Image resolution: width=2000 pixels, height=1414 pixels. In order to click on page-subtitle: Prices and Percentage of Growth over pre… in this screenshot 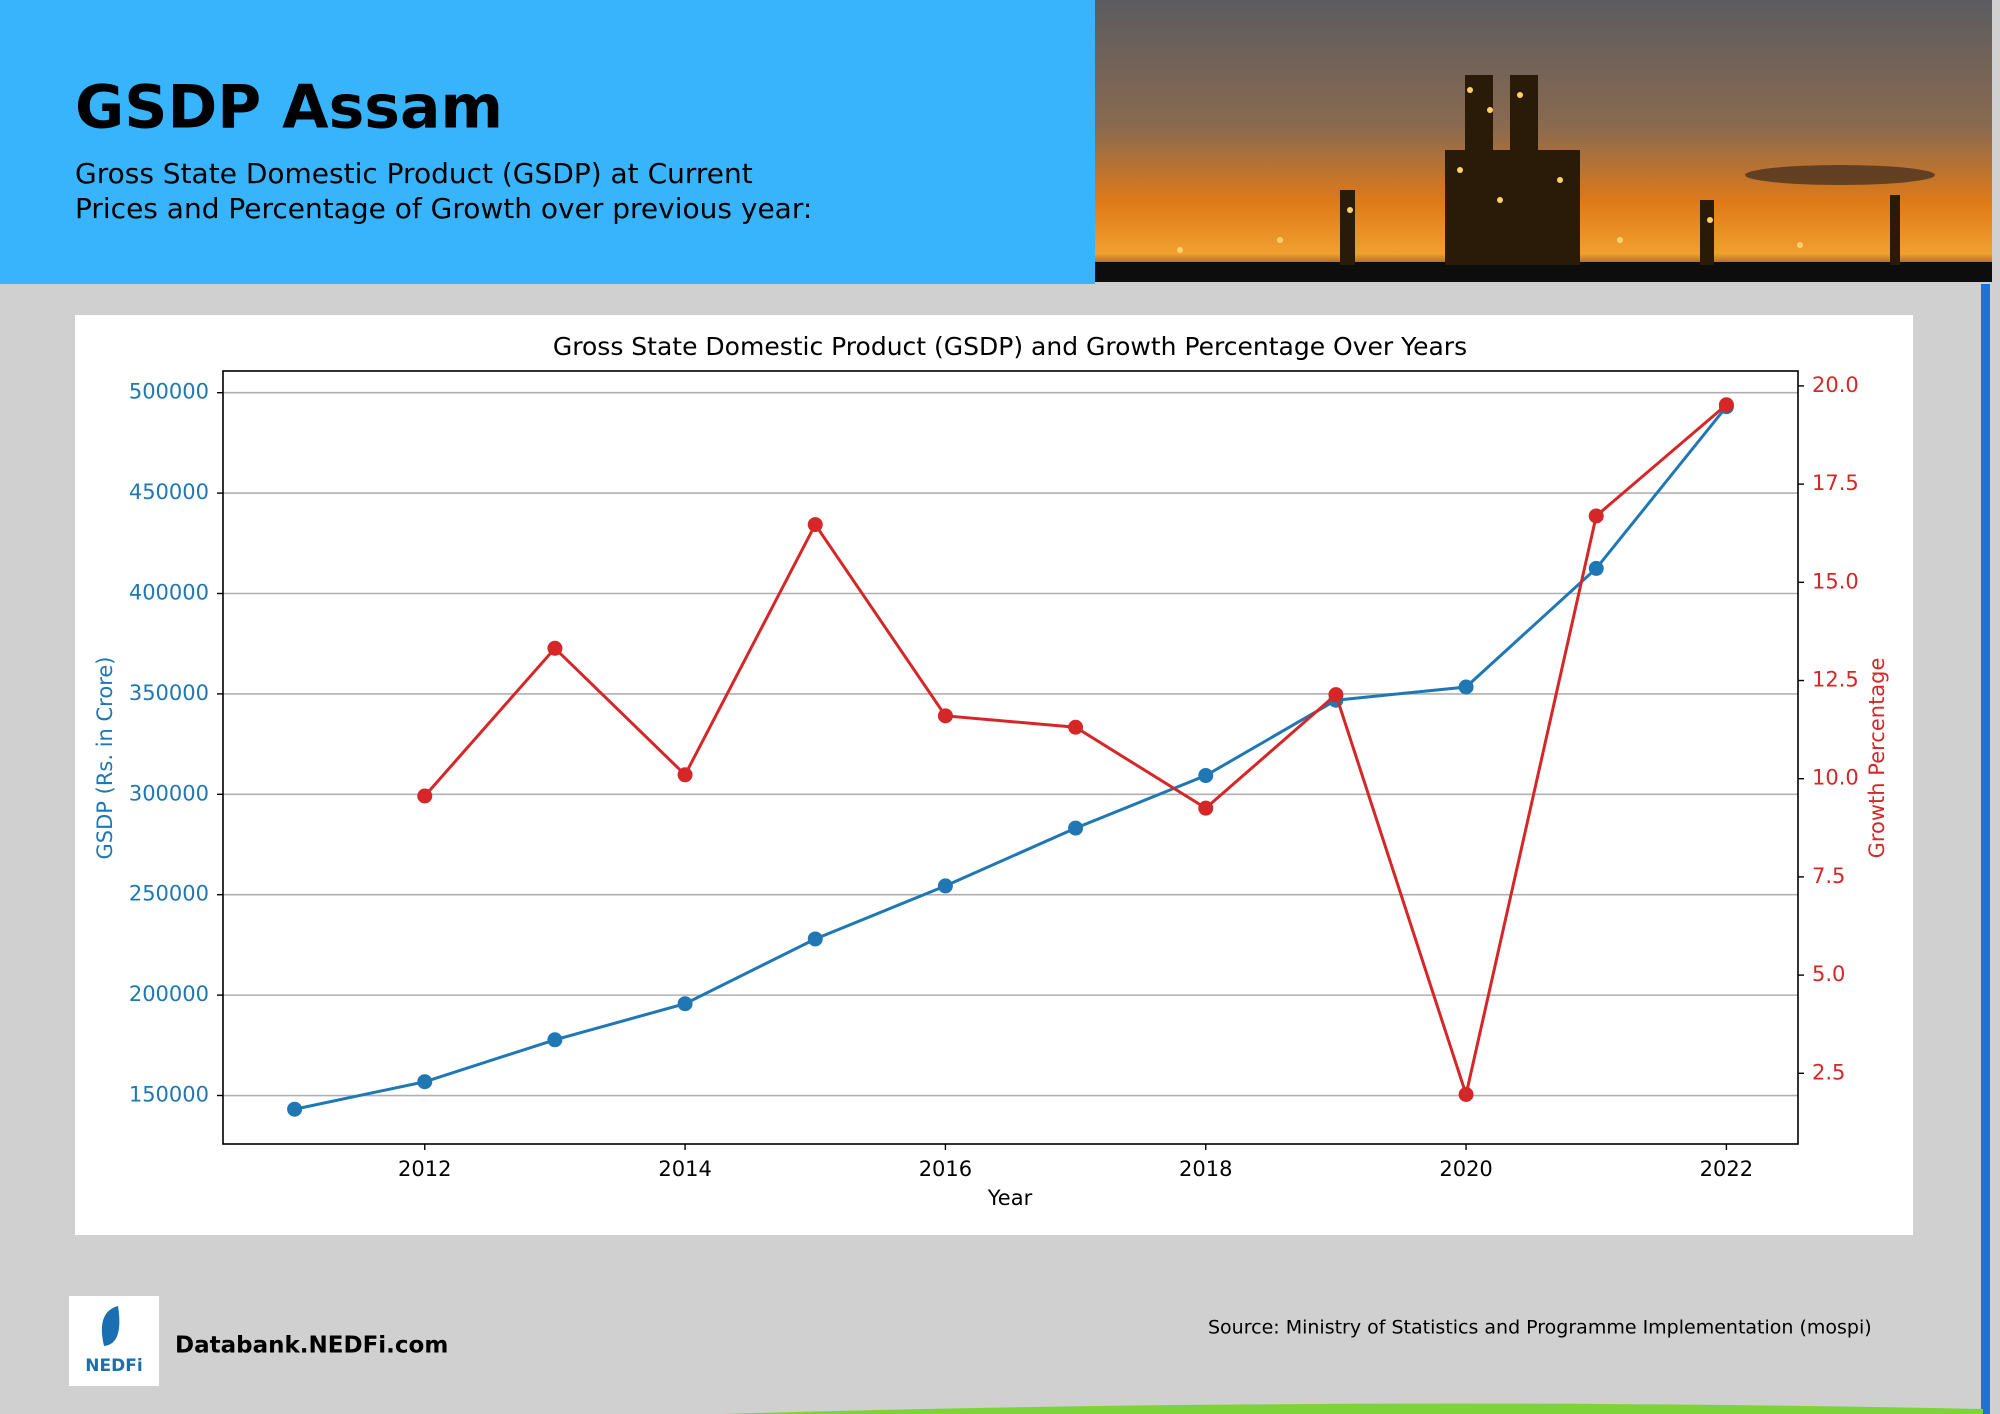, I will do `click(443, 208)`.